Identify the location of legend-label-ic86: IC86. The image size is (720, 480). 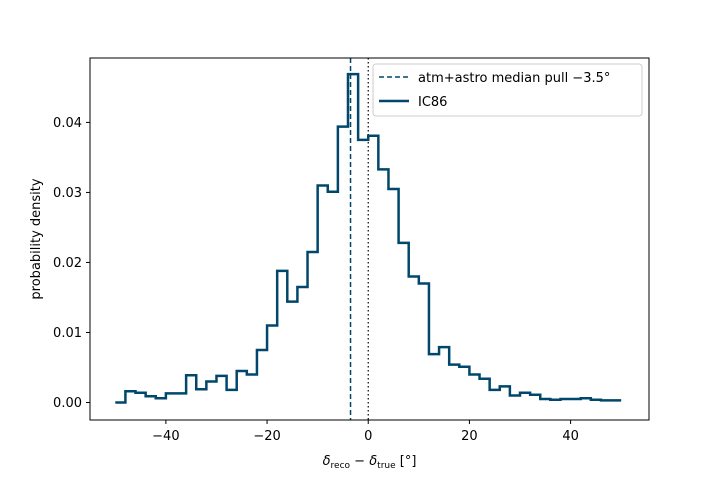
(432, 102).